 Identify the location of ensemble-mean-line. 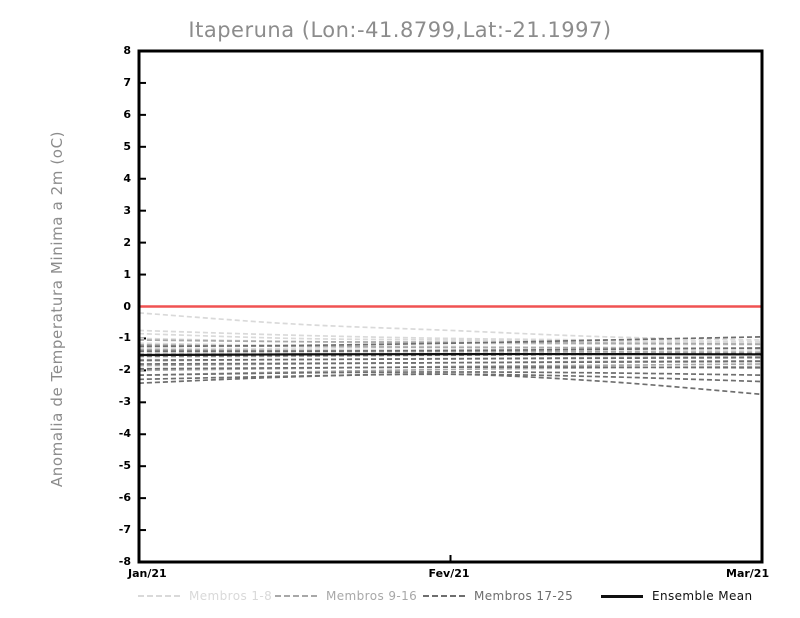
(450, 354).